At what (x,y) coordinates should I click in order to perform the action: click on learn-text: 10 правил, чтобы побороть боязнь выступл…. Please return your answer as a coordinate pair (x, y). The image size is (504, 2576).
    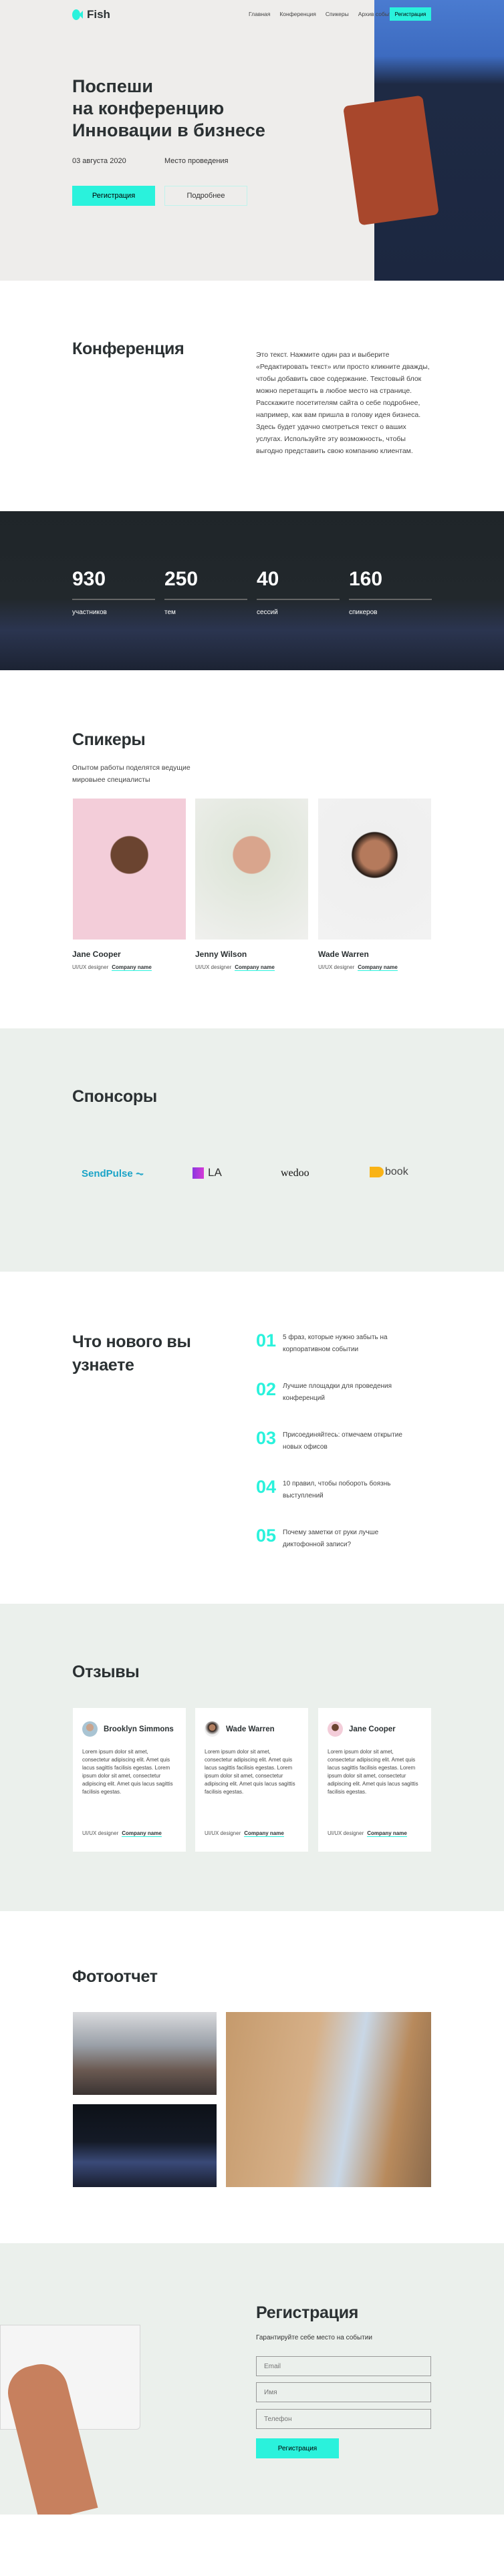
    Looking at the image, I should click on (337, 1489).